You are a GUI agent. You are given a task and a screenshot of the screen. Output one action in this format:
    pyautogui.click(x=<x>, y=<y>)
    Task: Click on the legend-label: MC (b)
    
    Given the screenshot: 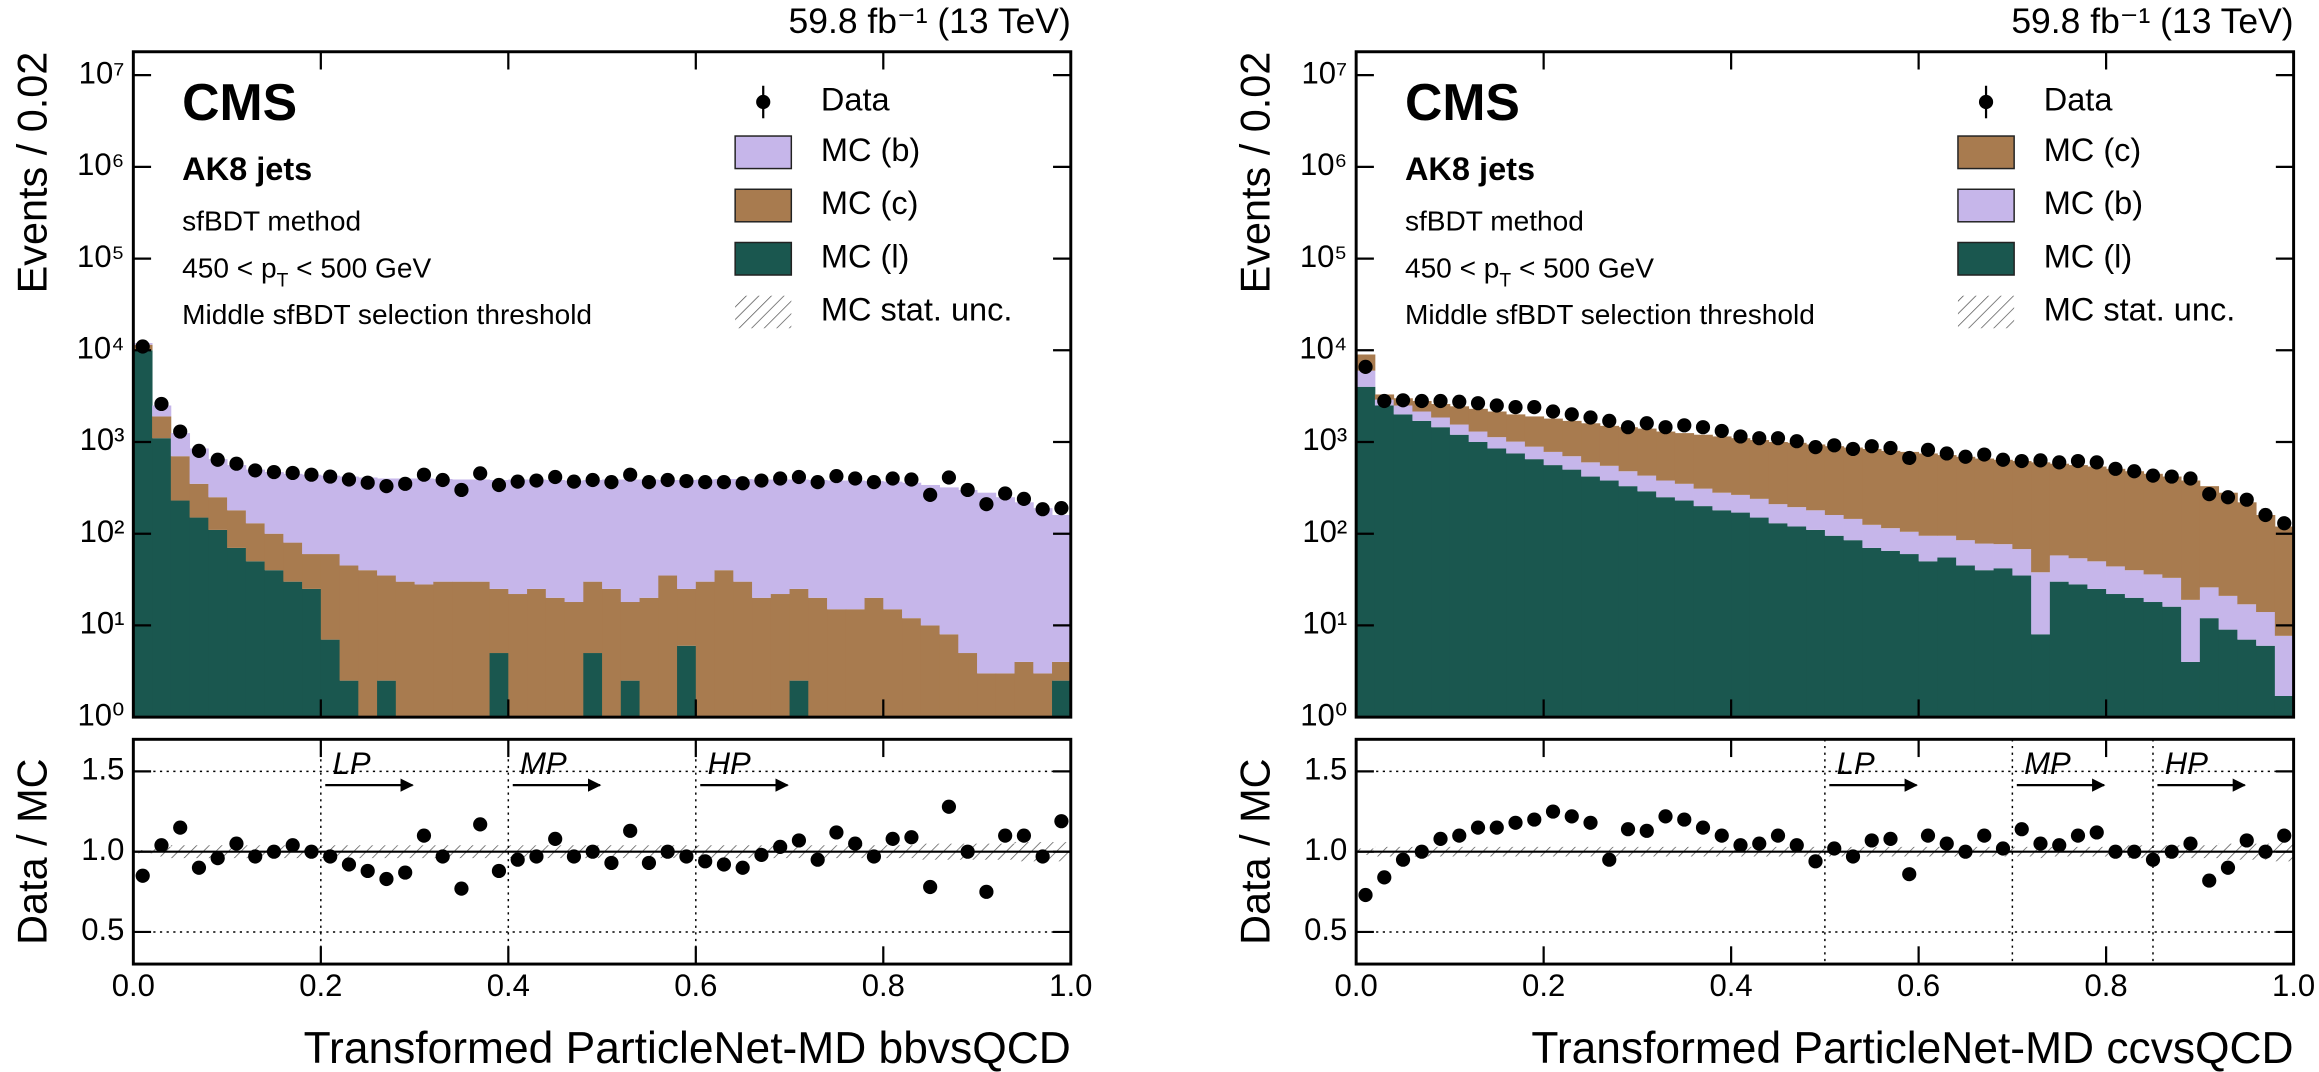 What is the action you would take?
    pyautogui.click(x=870, y=150)
    